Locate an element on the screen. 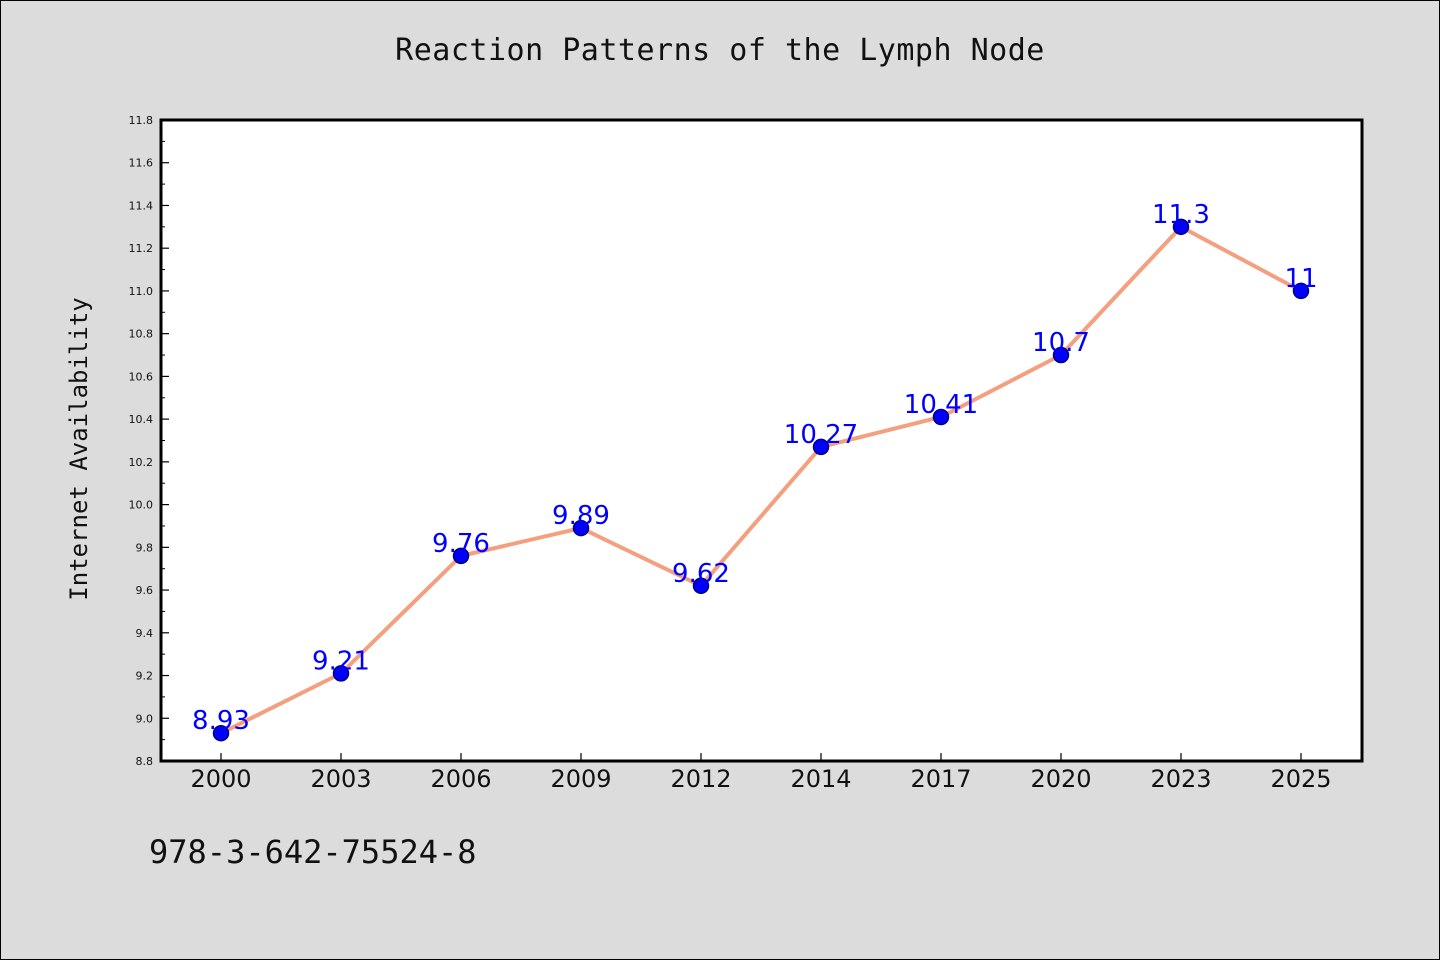  data-label: 9.21 is located at coordinates (341, 661).